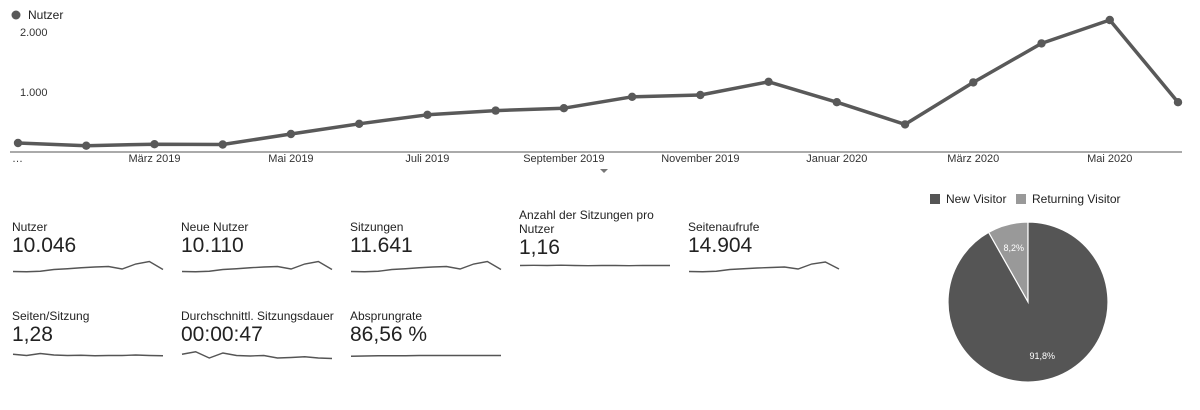 The image size is (1200, 410). What do you see at coordinates (1028, 302) in the screenshot?
I see `pie-slice` at bounding box center [1028, 302].